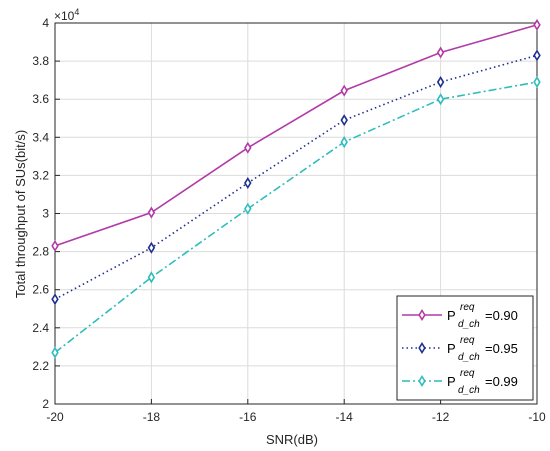  I want to click on y-multiplier-base: ×10, so click(64, 16).